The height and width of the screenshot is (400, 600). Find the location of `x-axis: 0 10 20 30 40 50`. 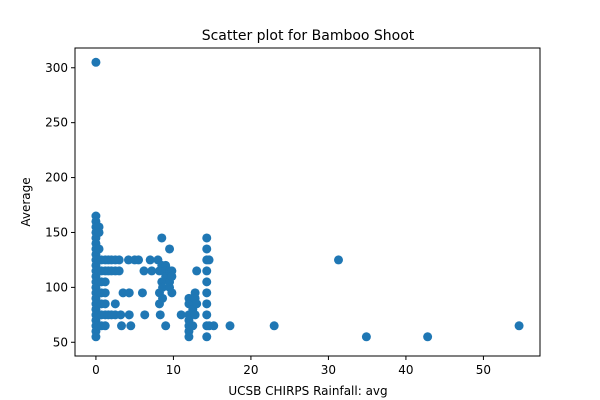

x-axis: 0 10 20 30 40 50 is located at coordinates (291, 366).